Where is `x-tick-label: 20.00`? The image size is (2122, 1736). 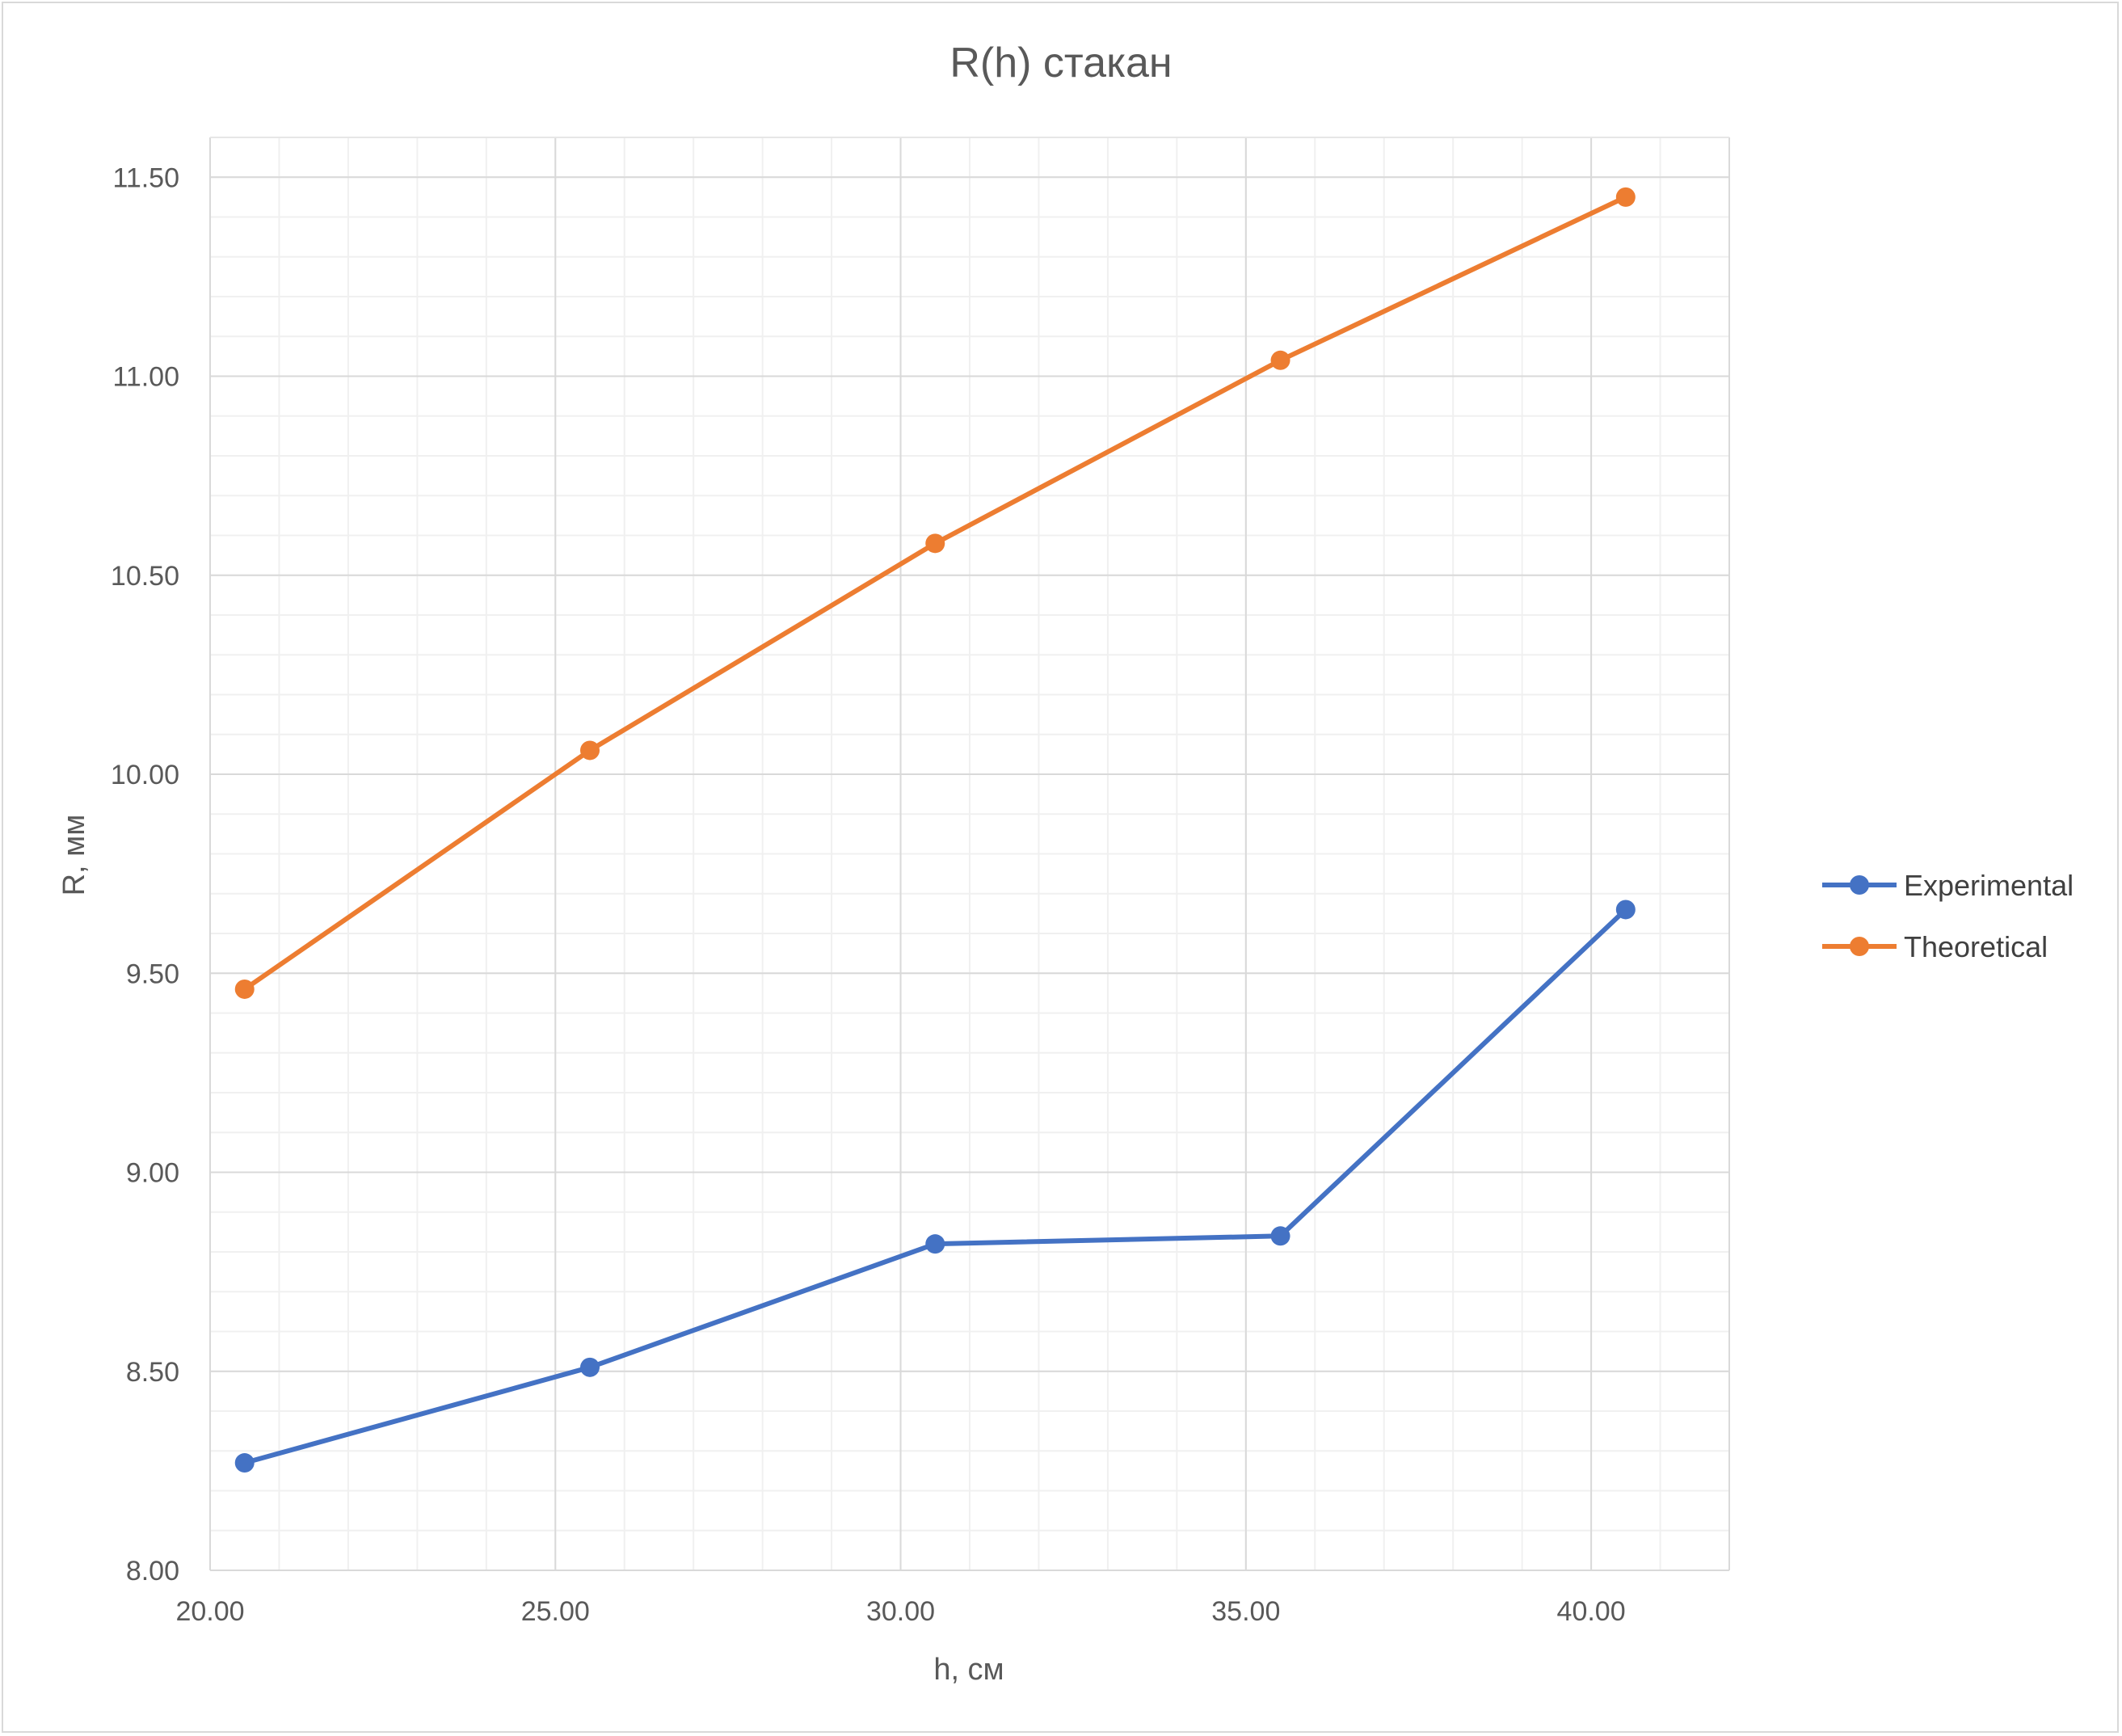 x-tick-label: 20.00 is located at coordinates (210, 1611).